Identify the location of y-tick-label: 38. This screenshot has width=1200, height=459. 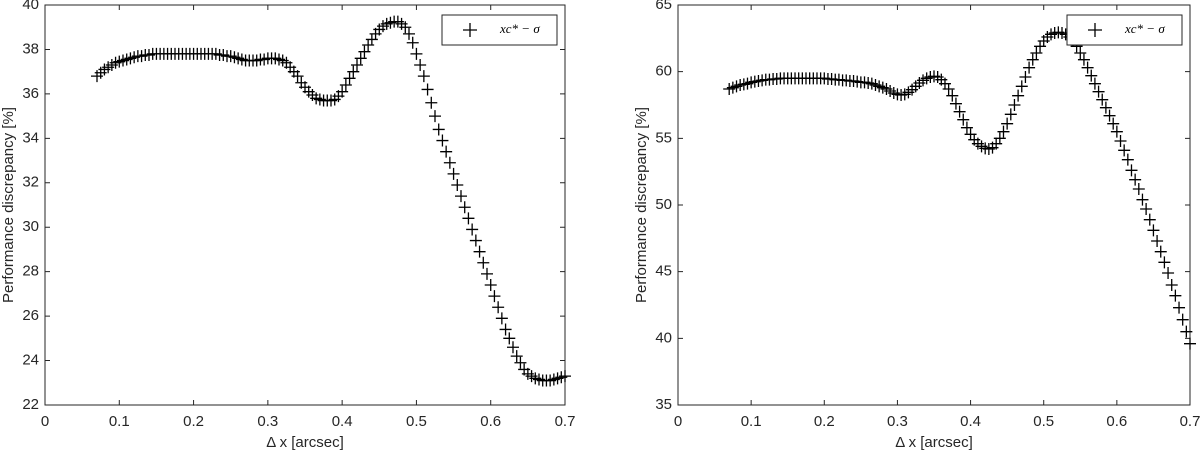
(30, 48).